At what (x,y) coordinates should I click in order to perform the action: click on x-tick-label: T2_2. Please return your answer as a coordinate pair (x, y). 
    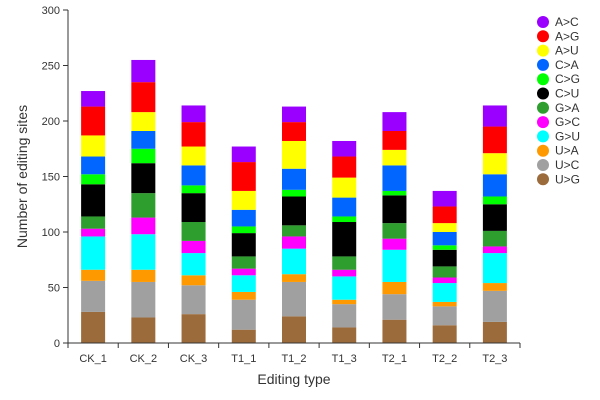
    Looking at the image, I should click on (444, 359).